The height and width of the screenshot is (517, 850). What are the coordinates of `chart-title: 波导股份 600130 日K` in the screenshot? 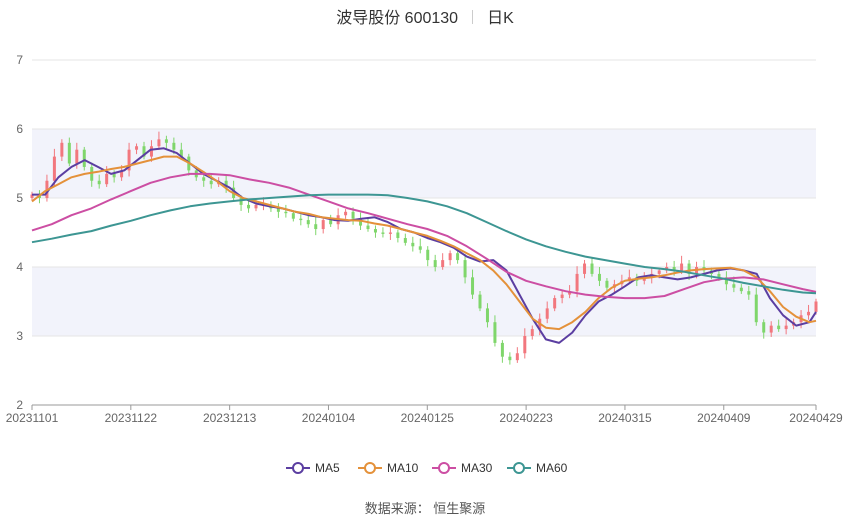 It's located at (425, 16).